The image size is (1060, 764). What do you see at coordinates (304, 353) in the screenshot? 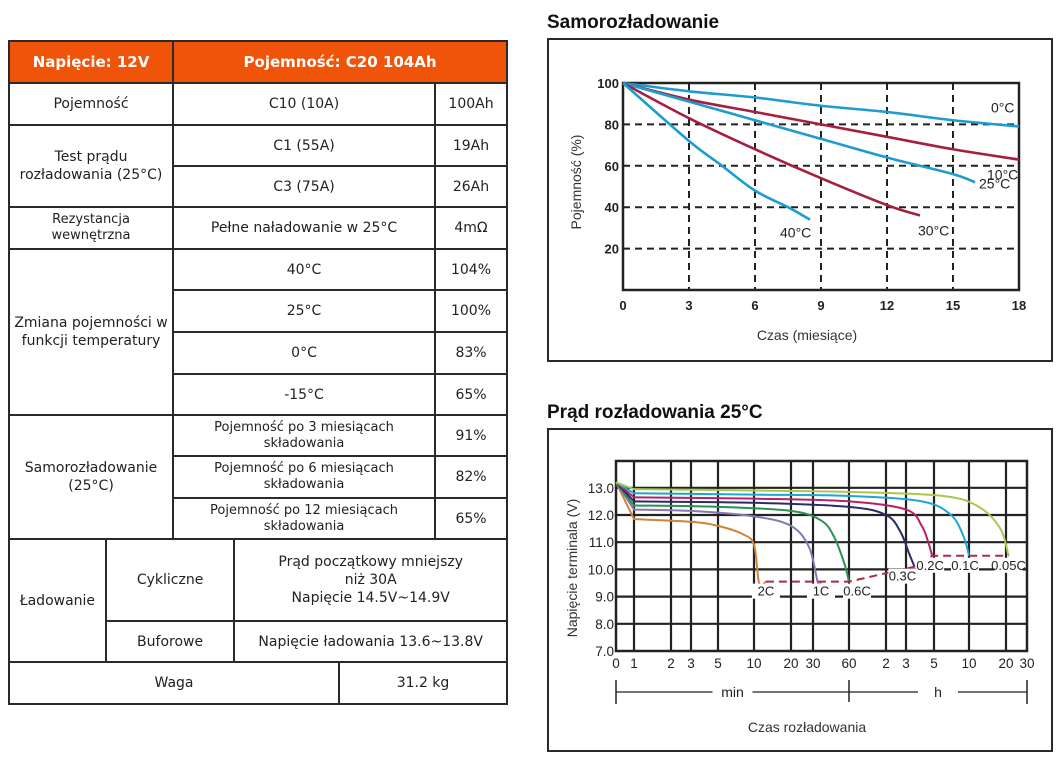
I see `temperature-condition: 0°C` at bounding box center [304, 353].